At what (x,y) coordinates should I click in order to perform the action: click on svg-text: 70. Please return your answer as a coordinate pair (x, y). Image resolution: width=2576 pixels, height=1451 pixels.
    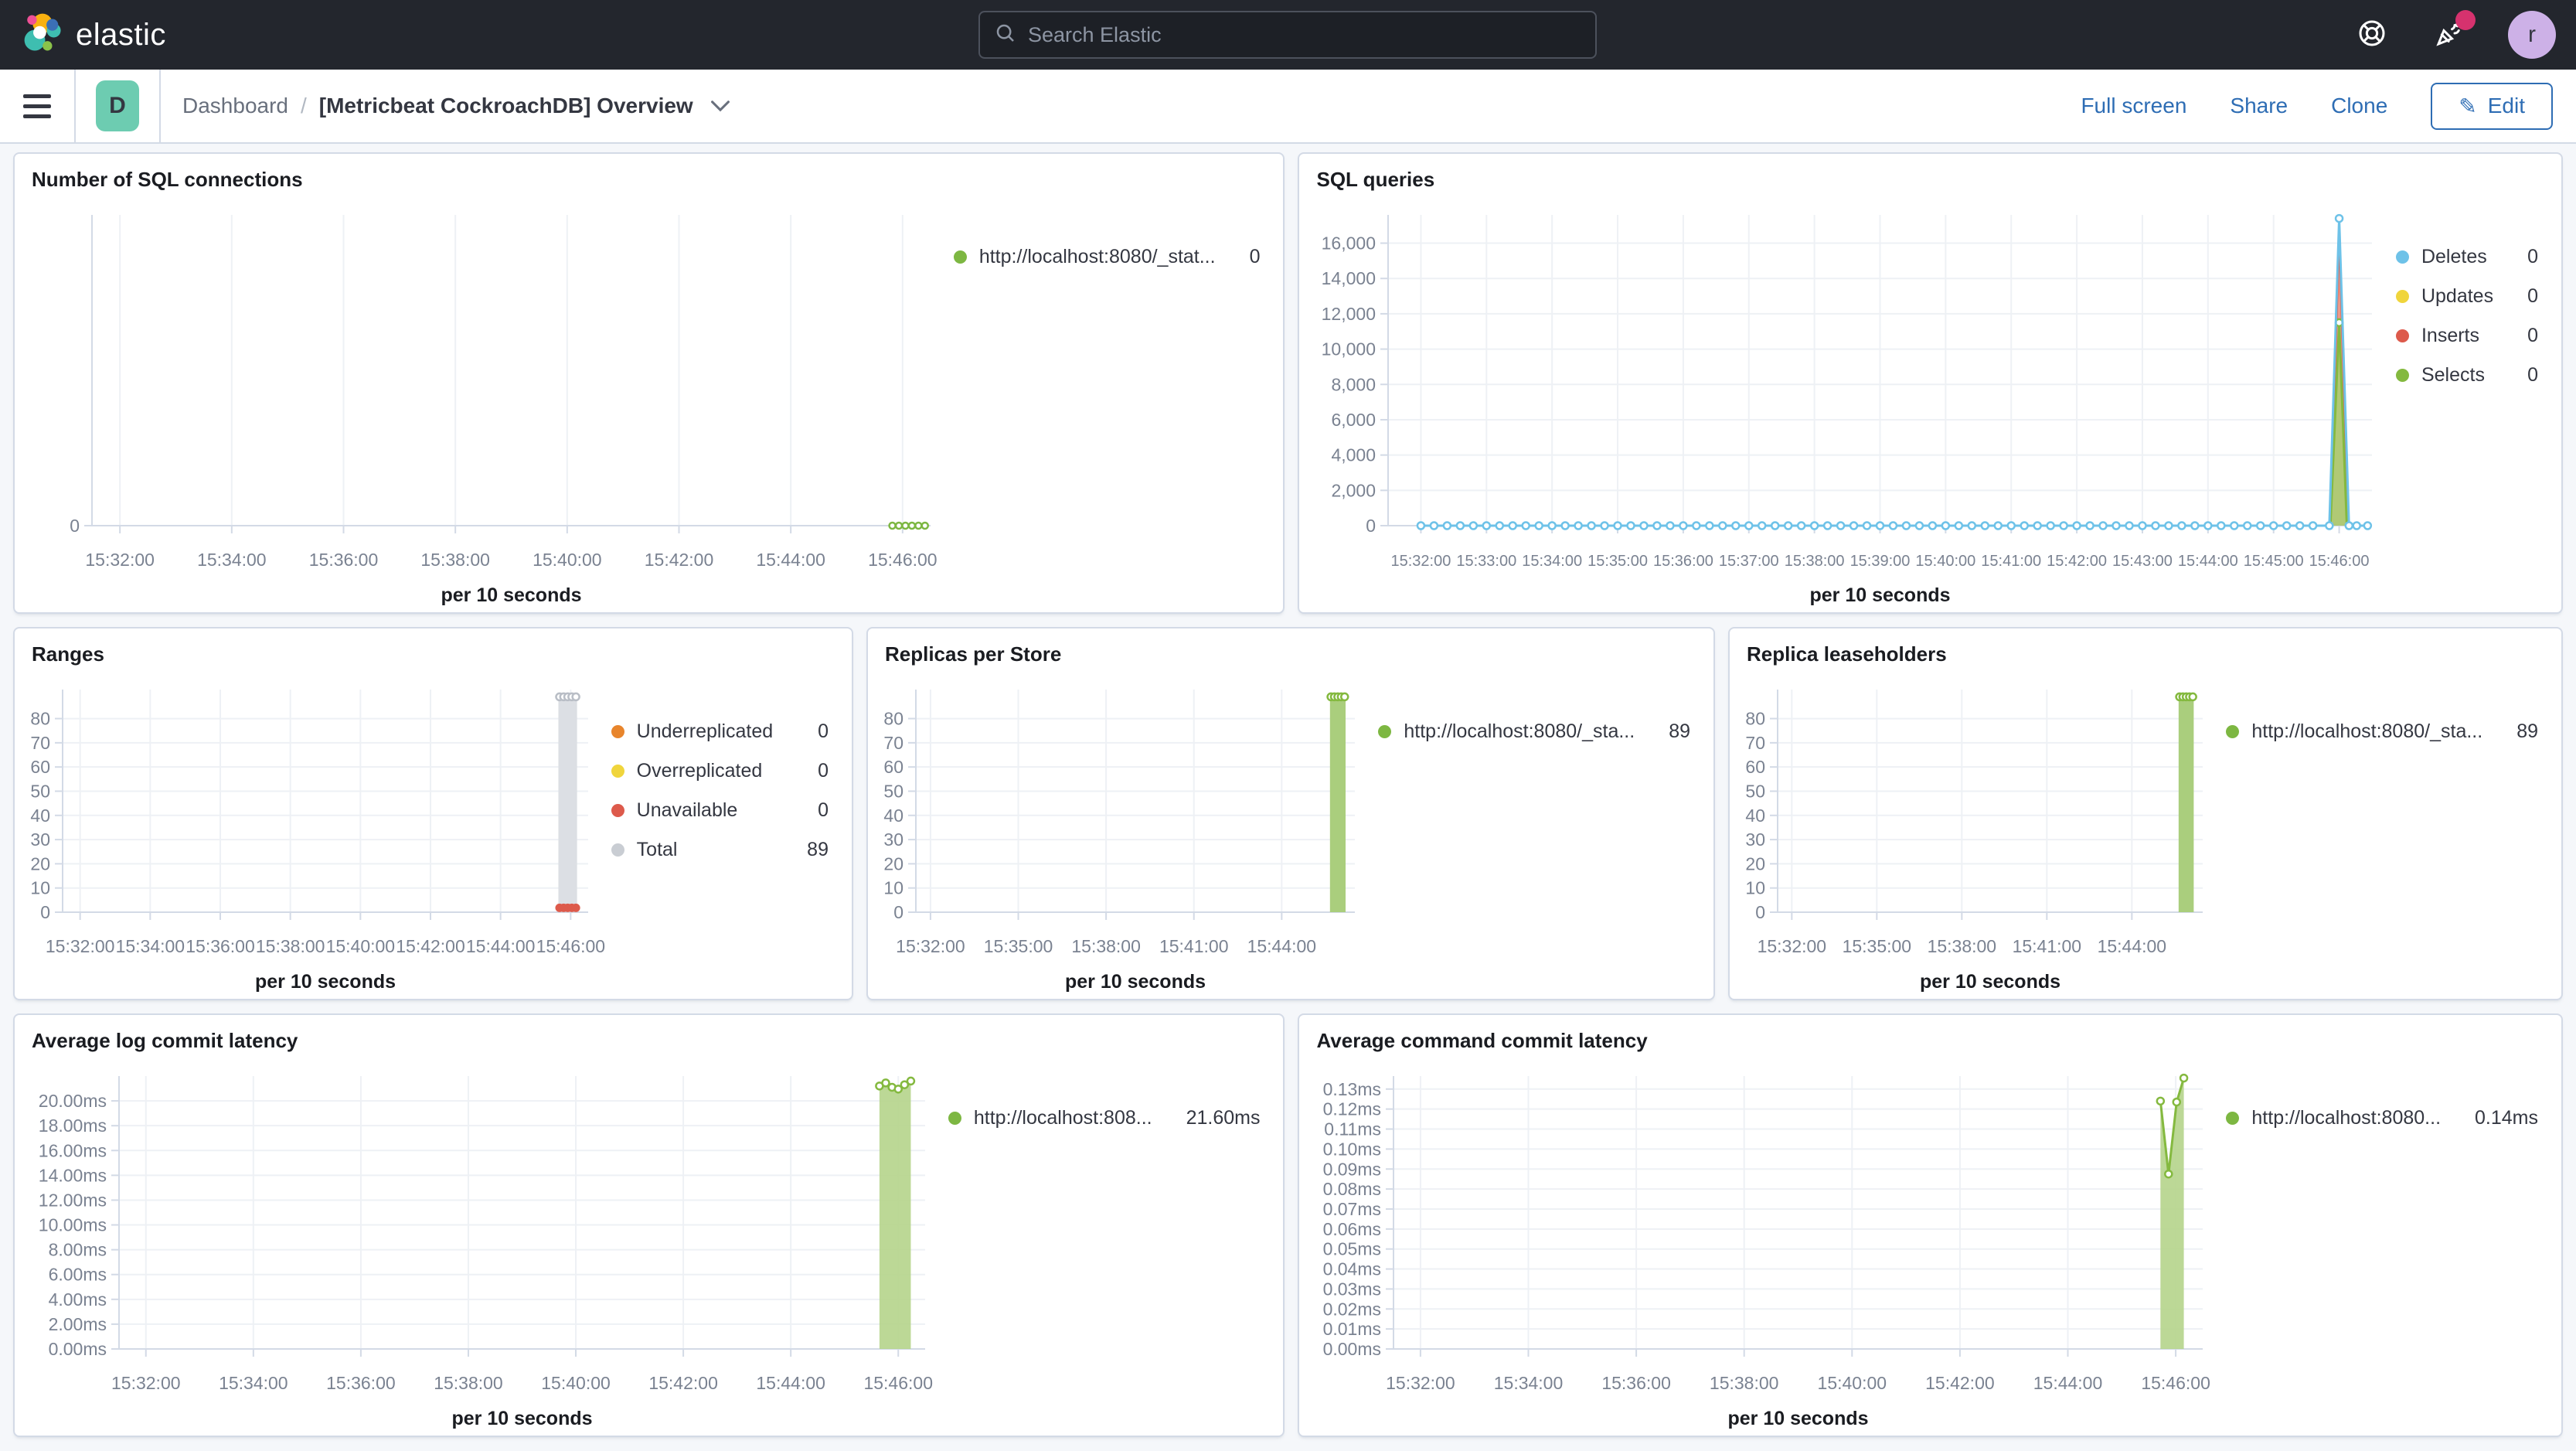
    Looking at the image, I should click on (893, 743).